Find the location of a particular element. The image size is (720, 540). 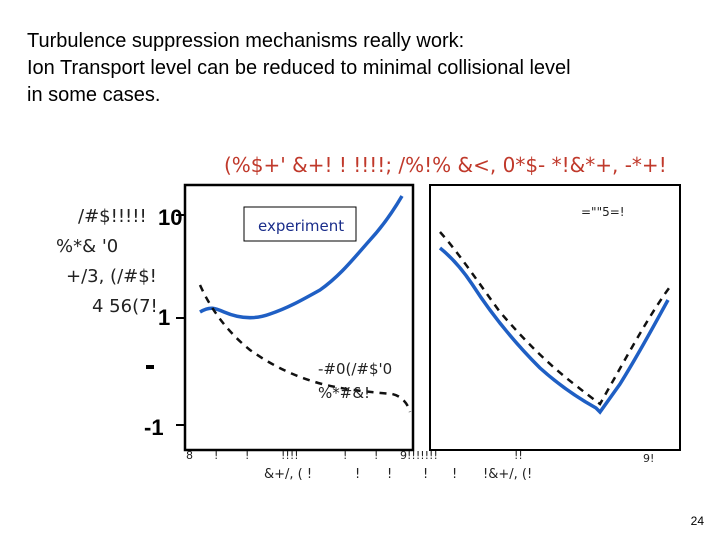

bottom-label: 9! is located at coordinates (648, 458).